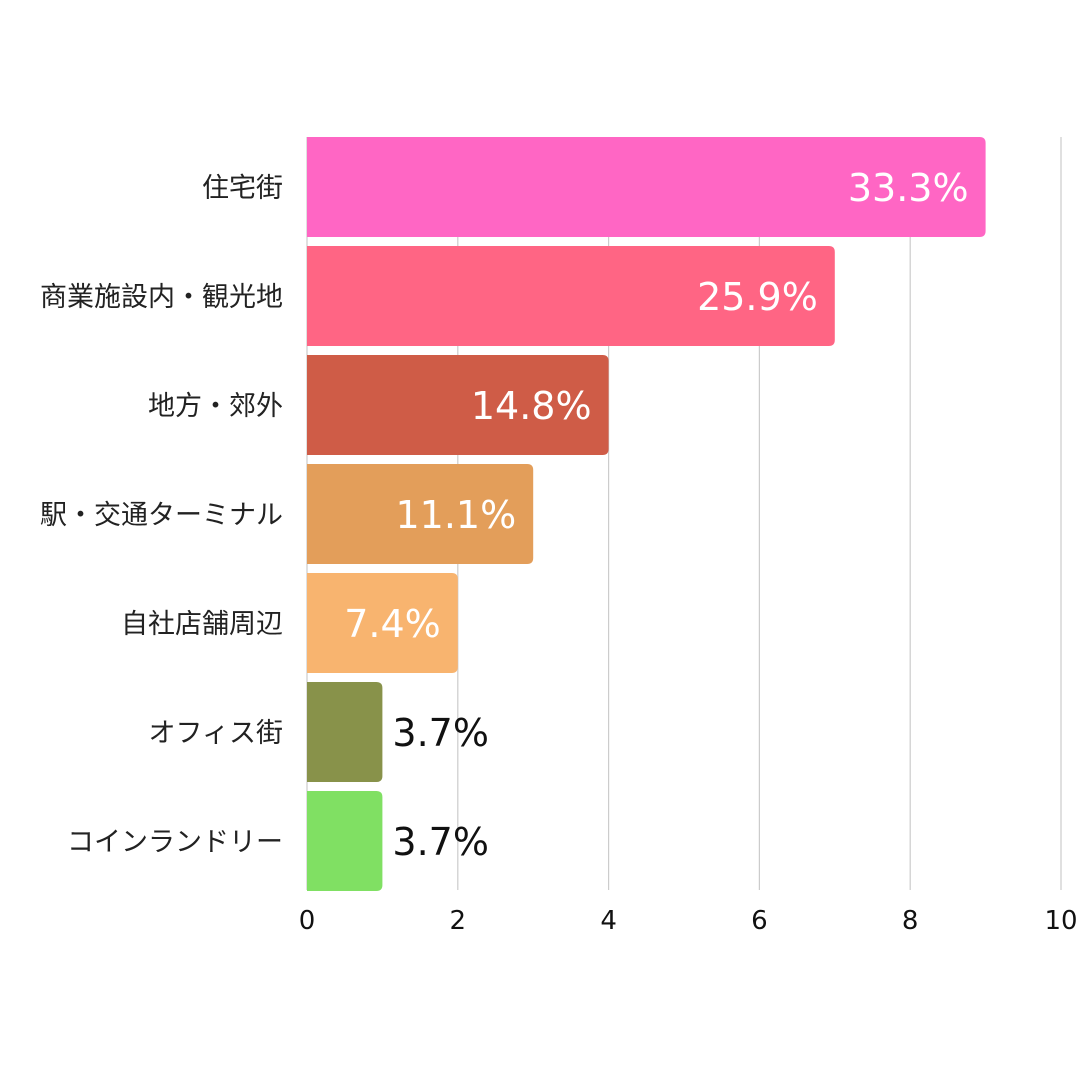  Describe the element at coordinates (307, 921) in the screenshot. I see `x-tick-label: 0` at that location.